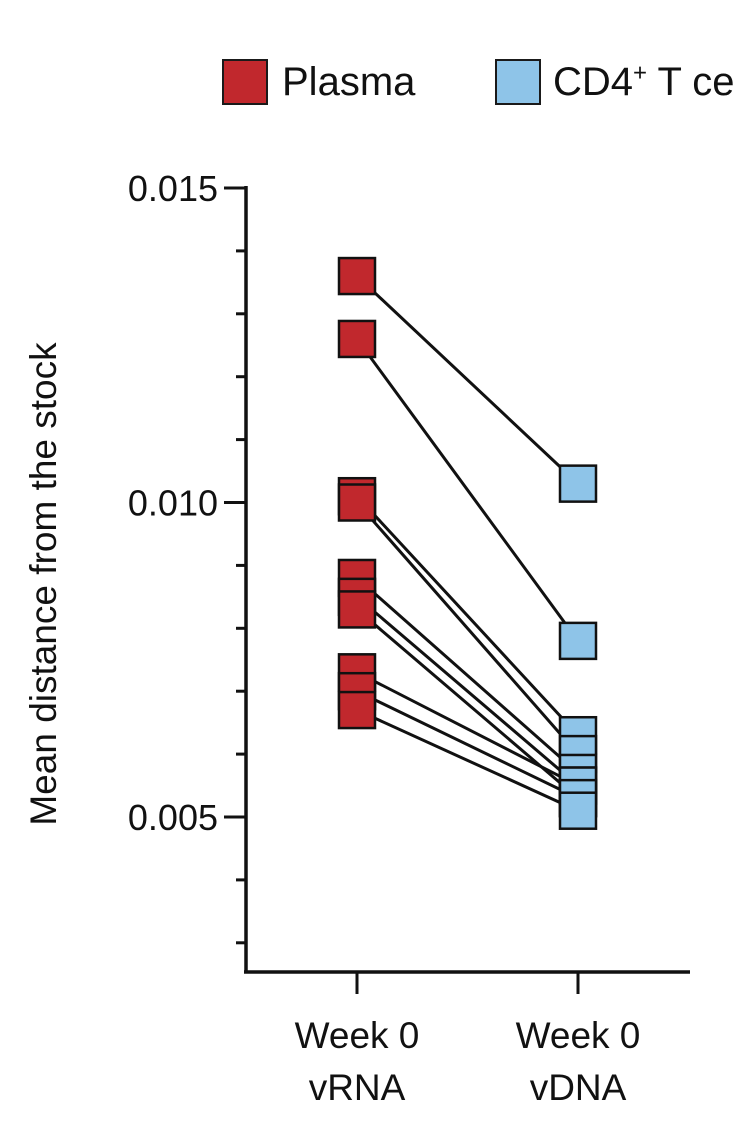 Image resolution: width=734 pixels, height=1133 pixels. I want to click on y-tick-label: 0.010, so click(173, 503).